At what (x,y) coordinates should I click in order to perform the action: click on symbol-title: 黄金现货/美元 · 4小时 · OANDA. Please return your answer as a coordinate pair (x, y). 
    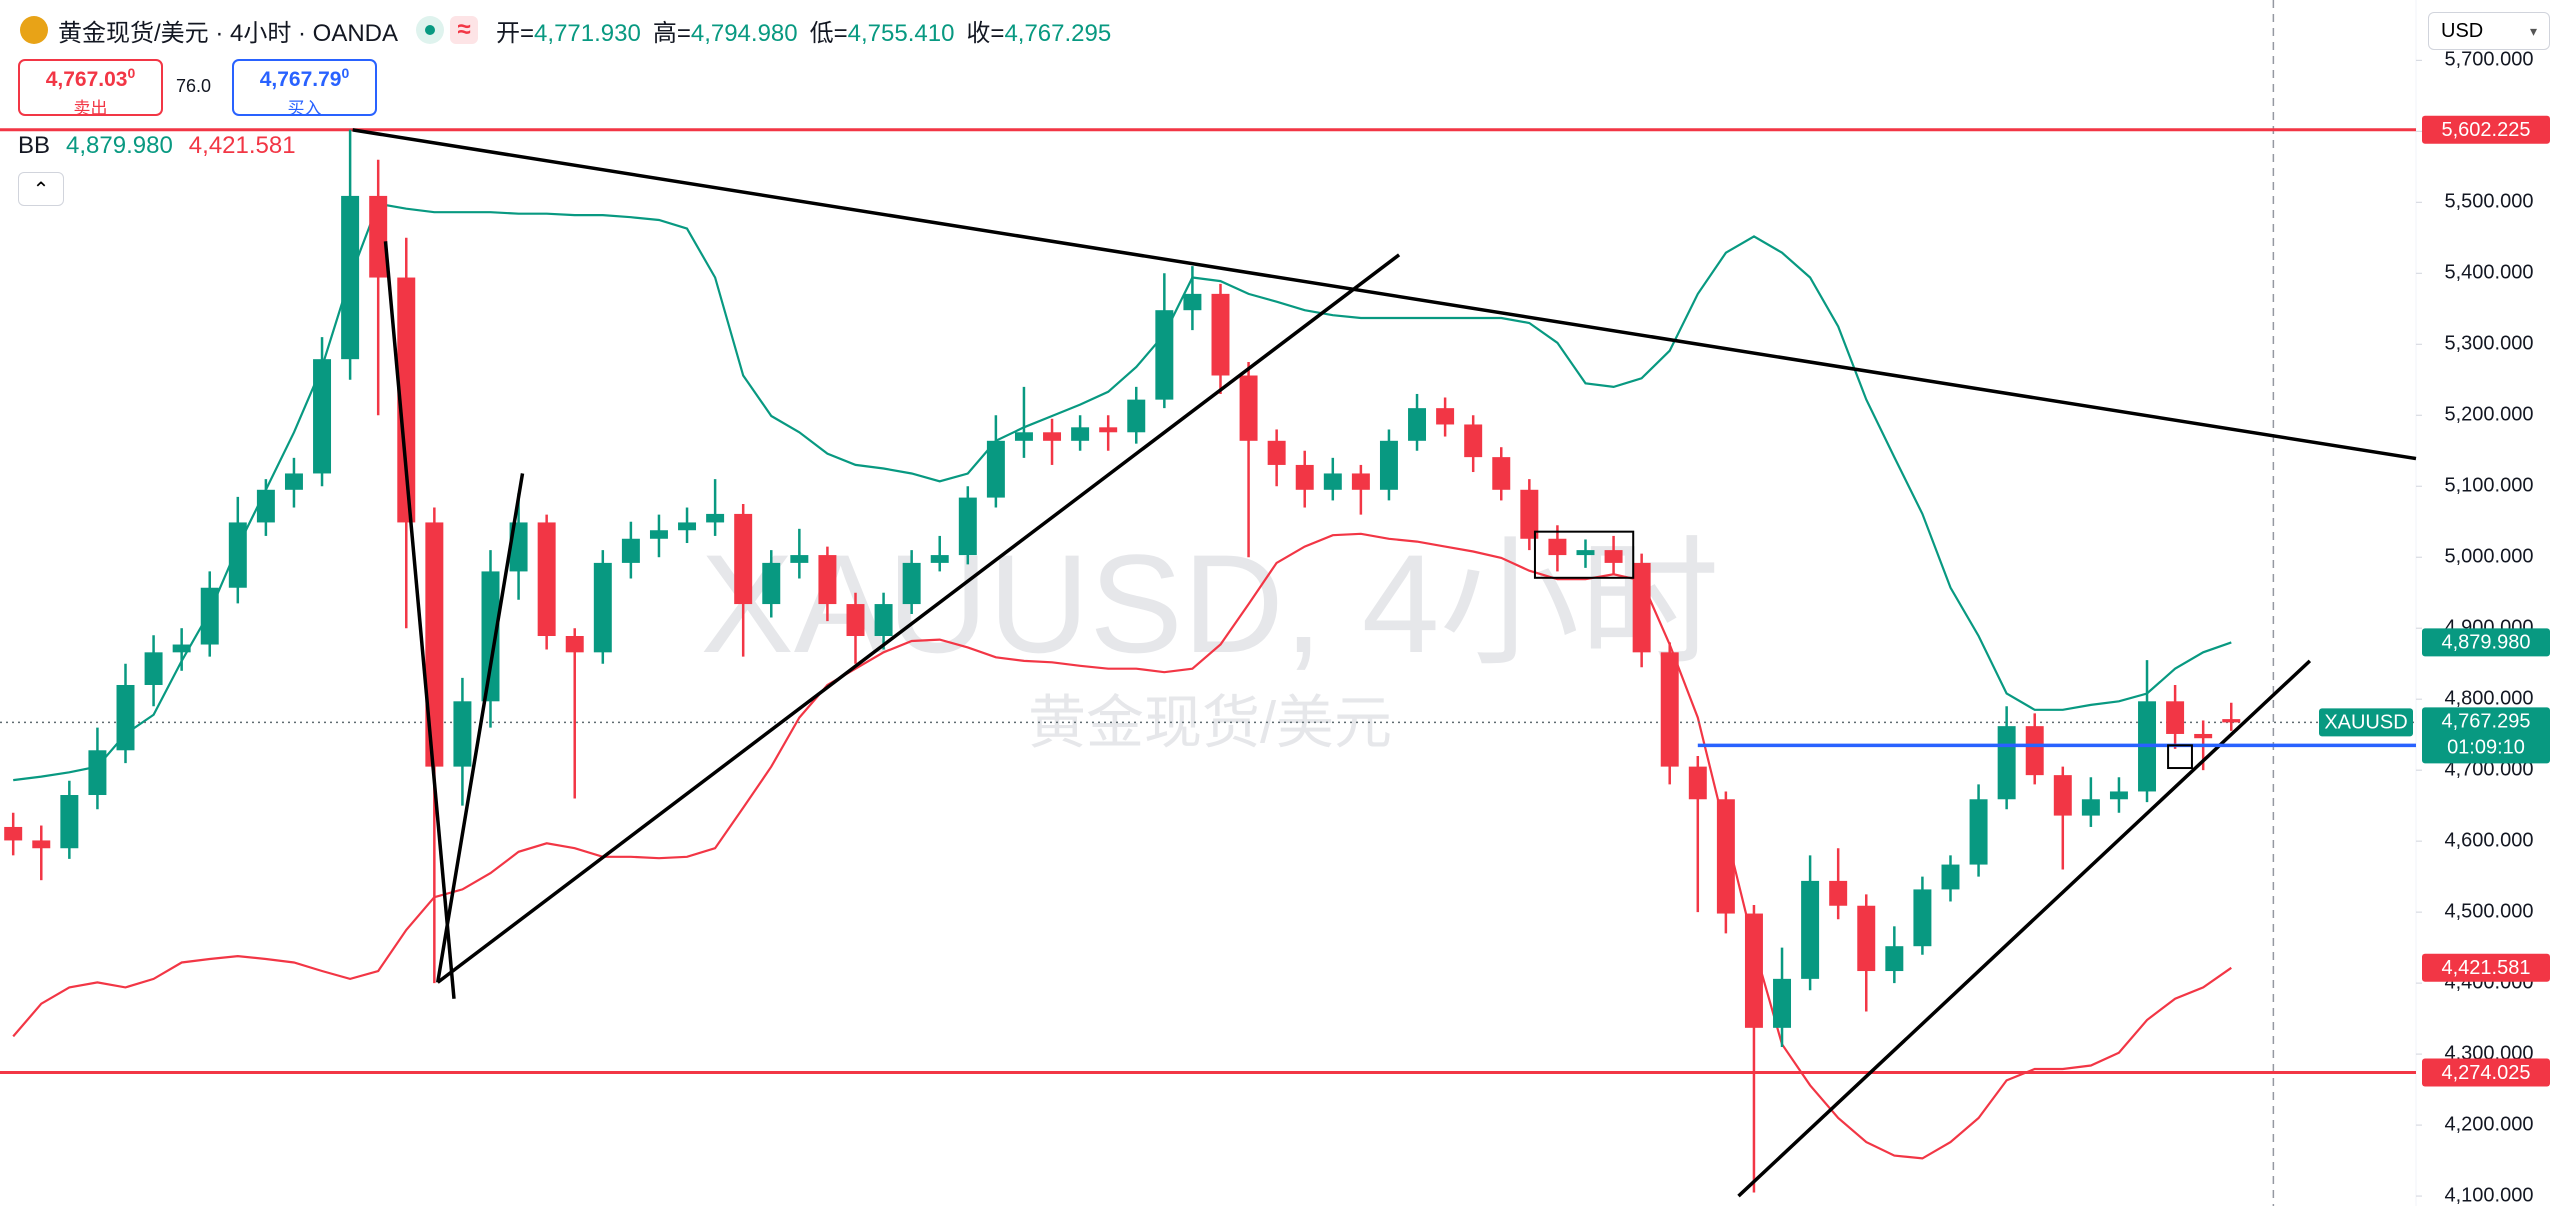
    Looking at the image, I should click on (228, 33).